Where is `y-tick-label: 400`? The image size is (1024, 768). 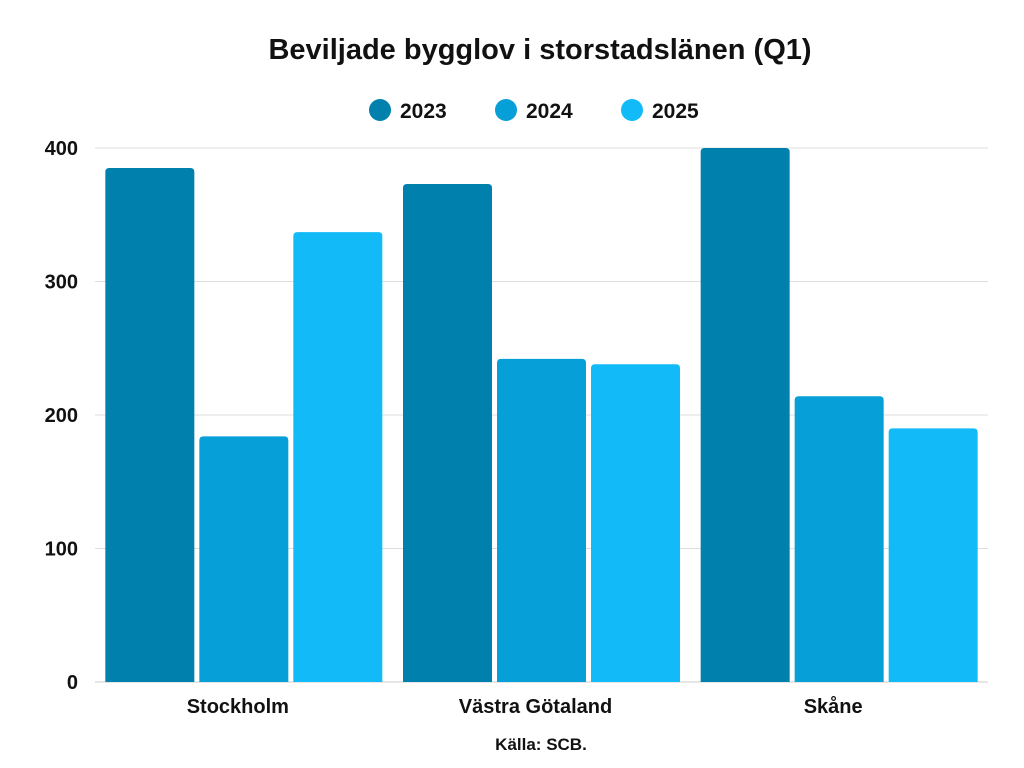 y-tick-label: 400 is located at coordinates (61, 149).